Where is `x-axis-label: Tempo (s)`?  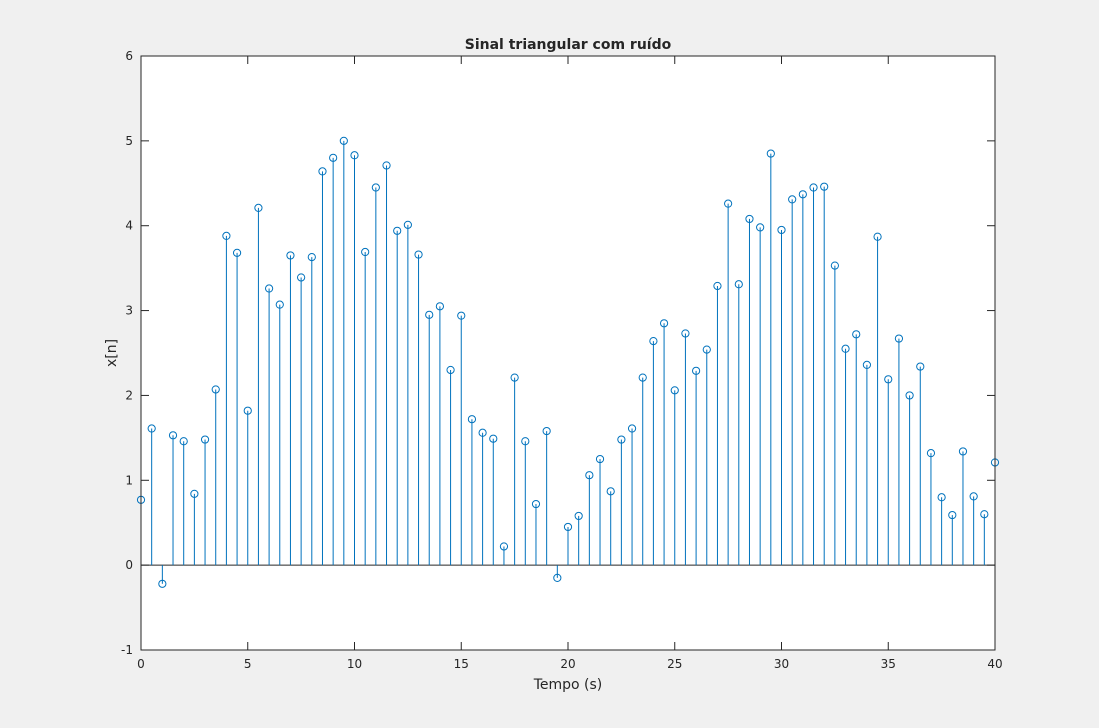 x-axis-label: Tempo (s) is located at coordinates (568, 685).